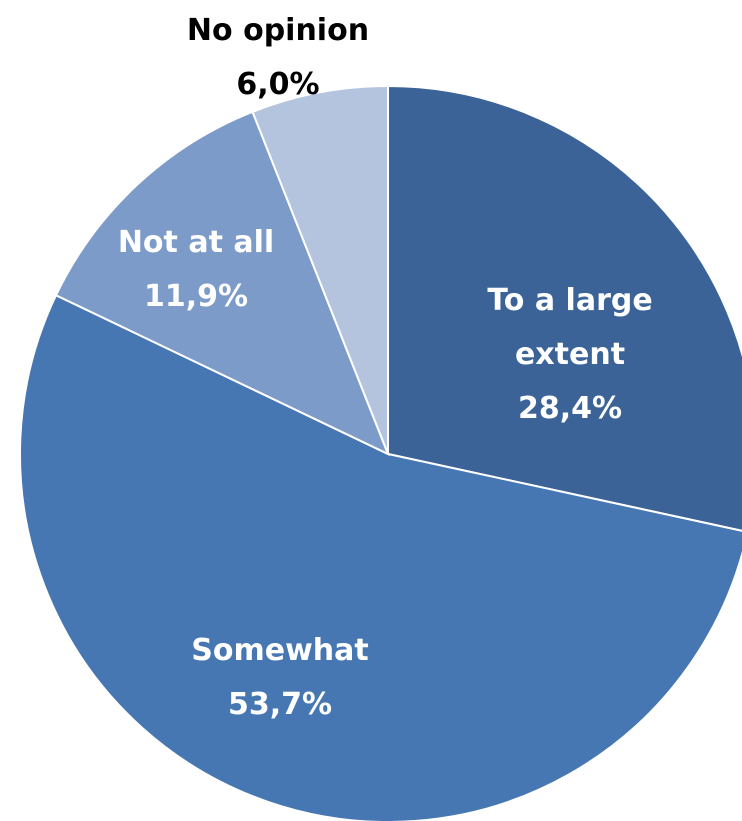 This screenshot has height=821, width=742. What do you see at coordinates (278, 57) in the screenshot?
I see `slice-label-3: No opinion 6,0%` at bounding box center [278, 57].